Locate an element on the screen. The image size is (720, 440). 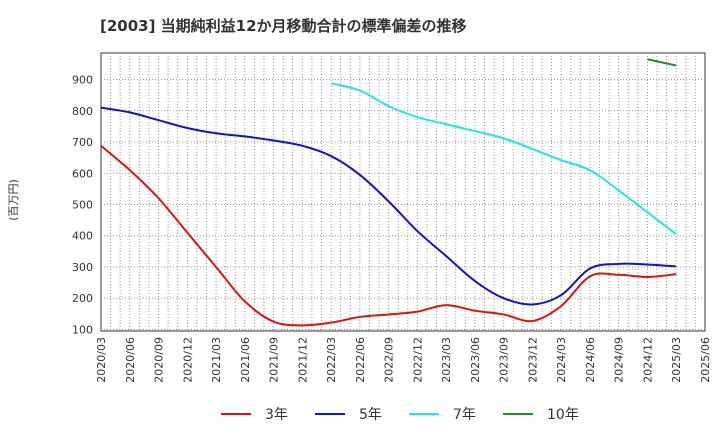
y-axis-label: (百万円) is located at coordinates (13, 200).